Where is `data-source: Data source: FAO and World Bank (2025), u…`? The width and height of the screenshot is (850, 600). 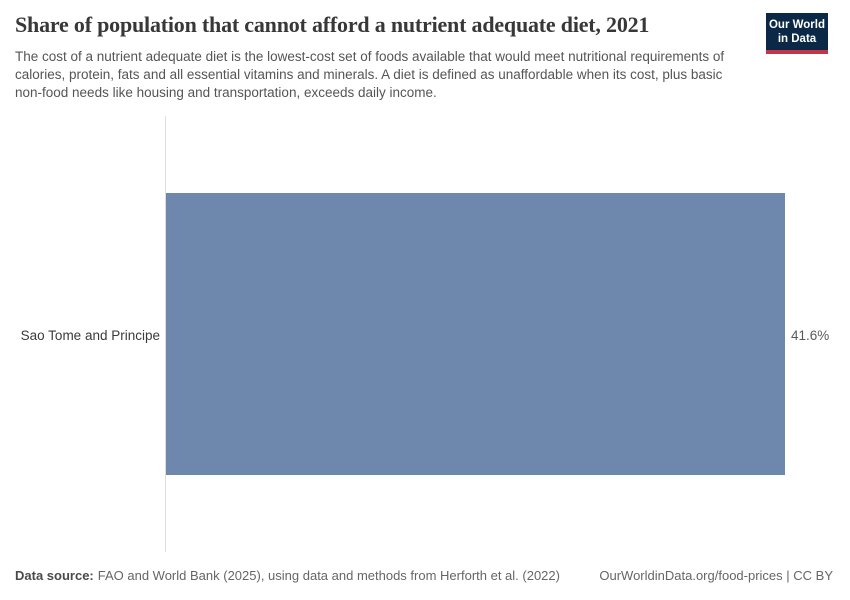 data-source: Data source: FAO and World Bank (2025), u… is located at coordinates (287, 575).